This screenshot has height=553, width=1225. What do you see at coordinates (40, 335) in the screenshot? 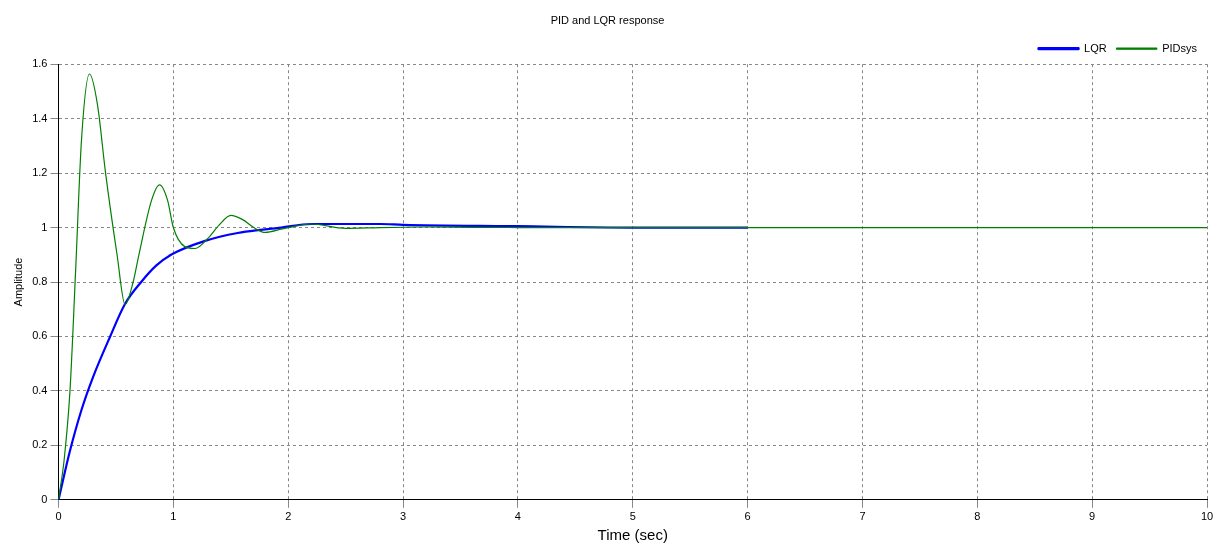
I see `y-tick-label: 0.6` at bounding box center [40, 335].